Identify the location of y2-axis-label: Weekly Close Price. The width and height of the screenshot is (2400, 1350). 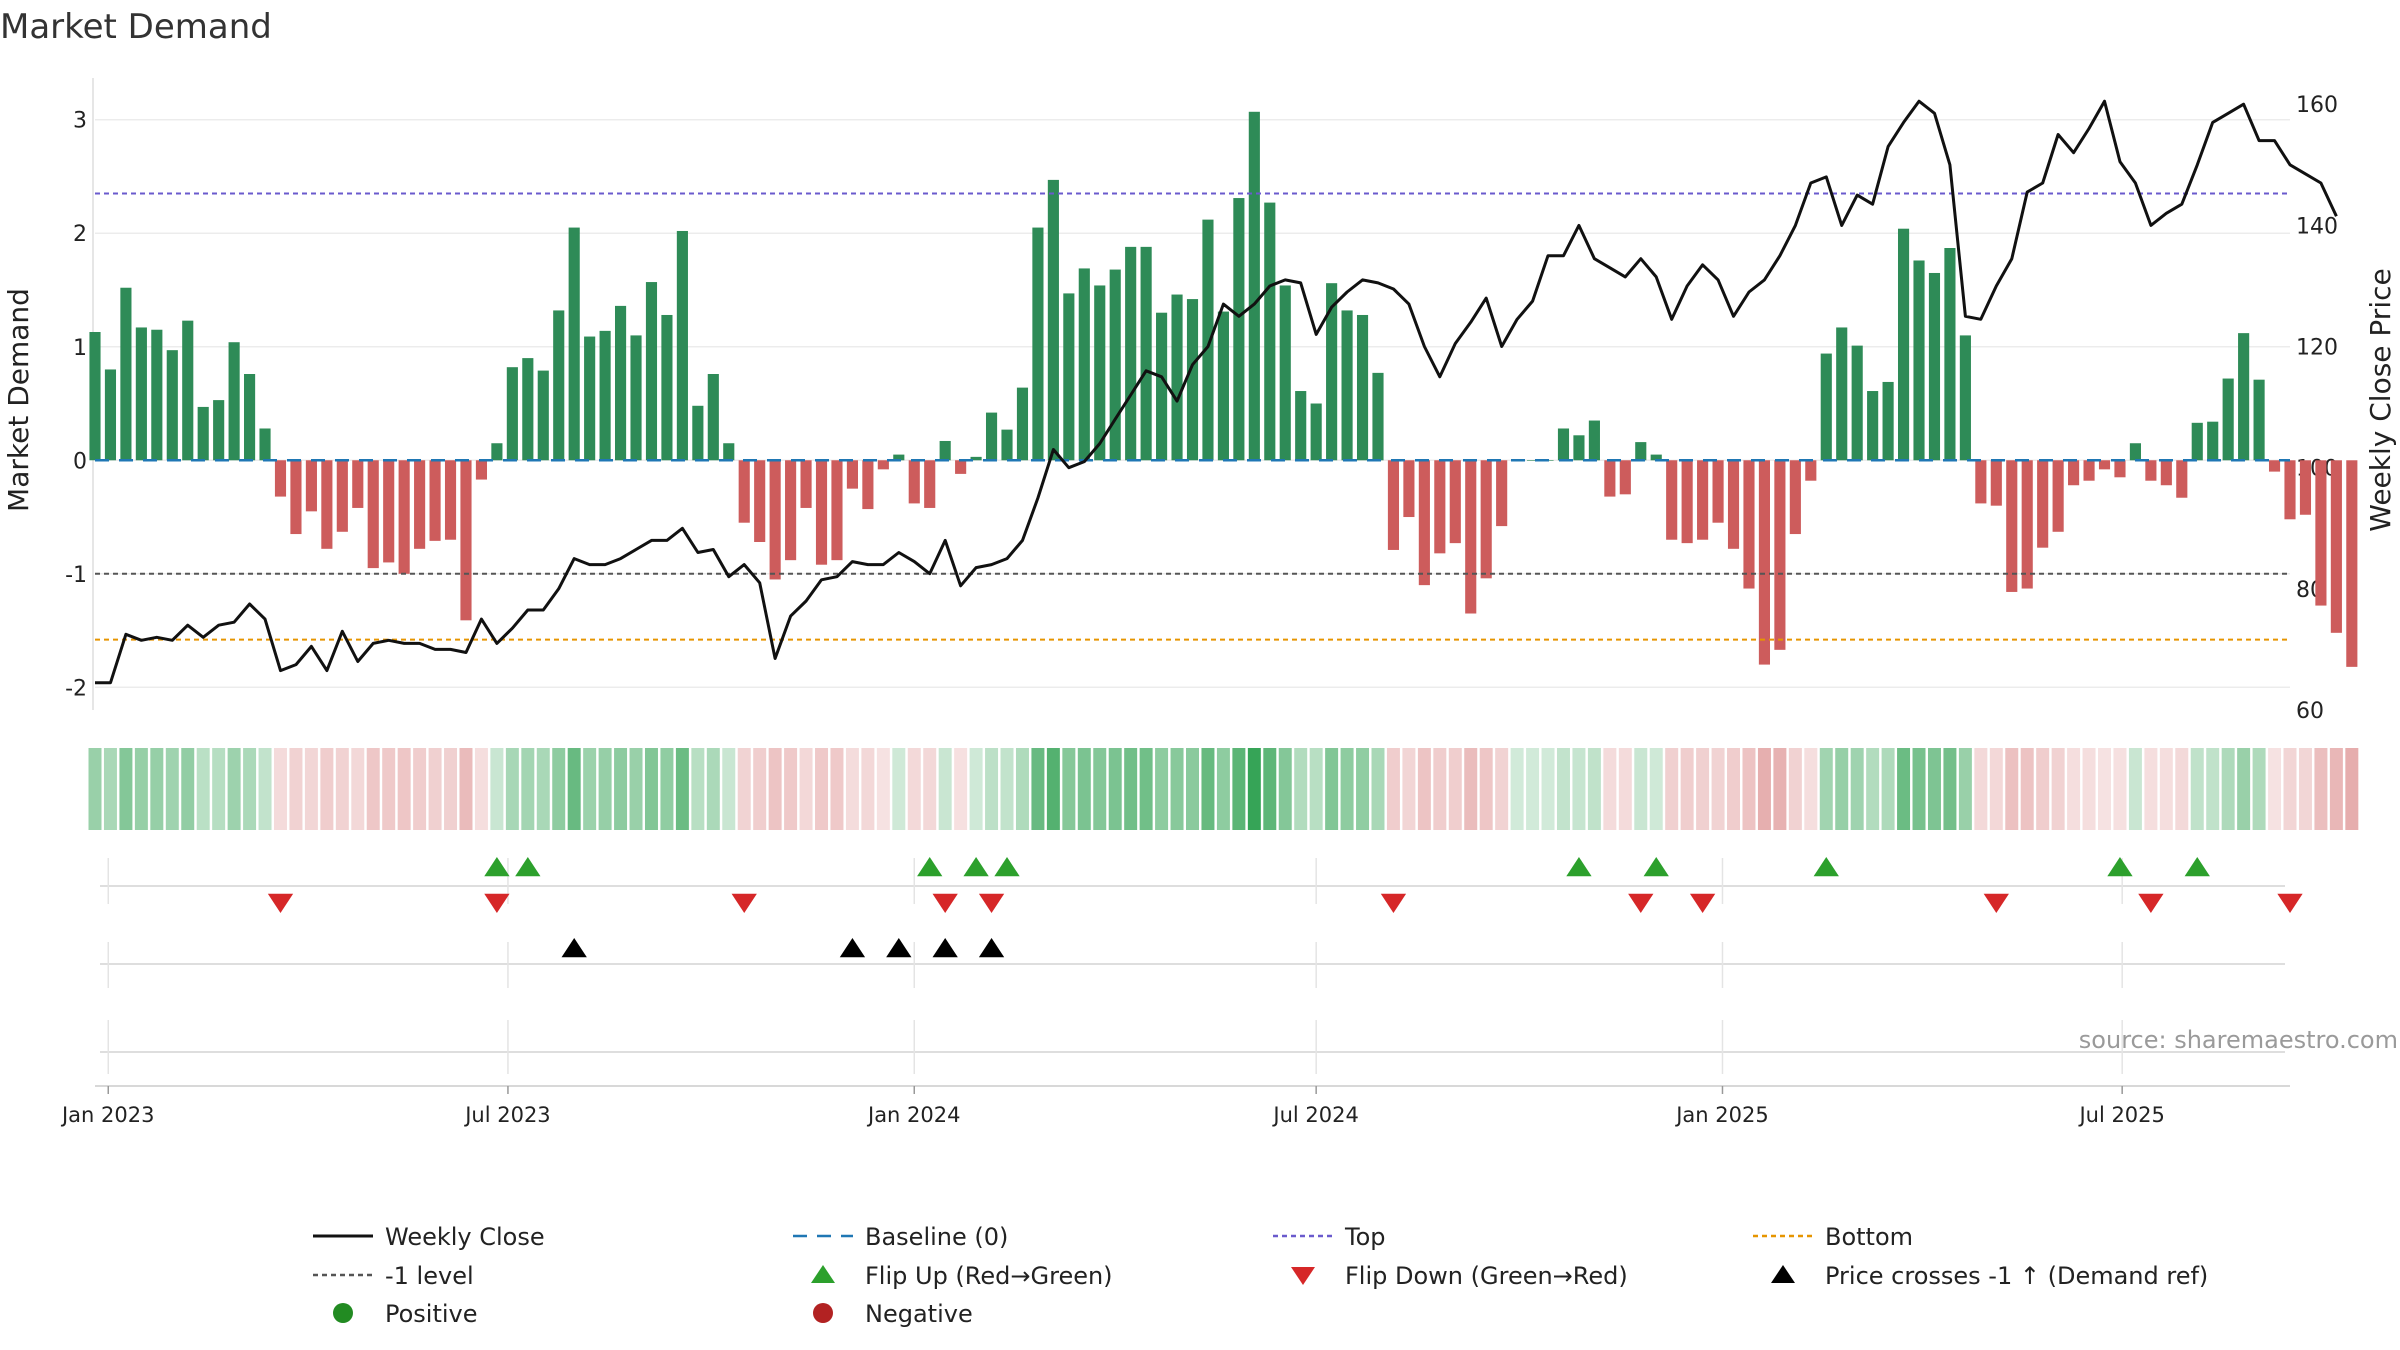
(2380, 399).